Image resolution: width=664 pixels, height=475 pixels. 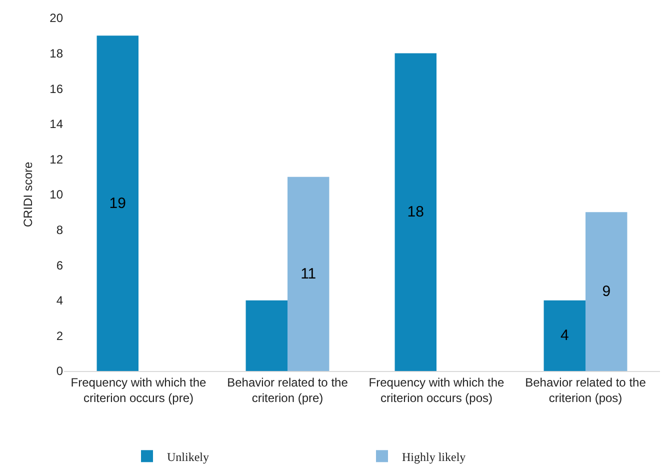 What do you see at coordinates (60, 301) in the screenshot?
I see `y-tick-label: 4` at bounding box center [60, 301].